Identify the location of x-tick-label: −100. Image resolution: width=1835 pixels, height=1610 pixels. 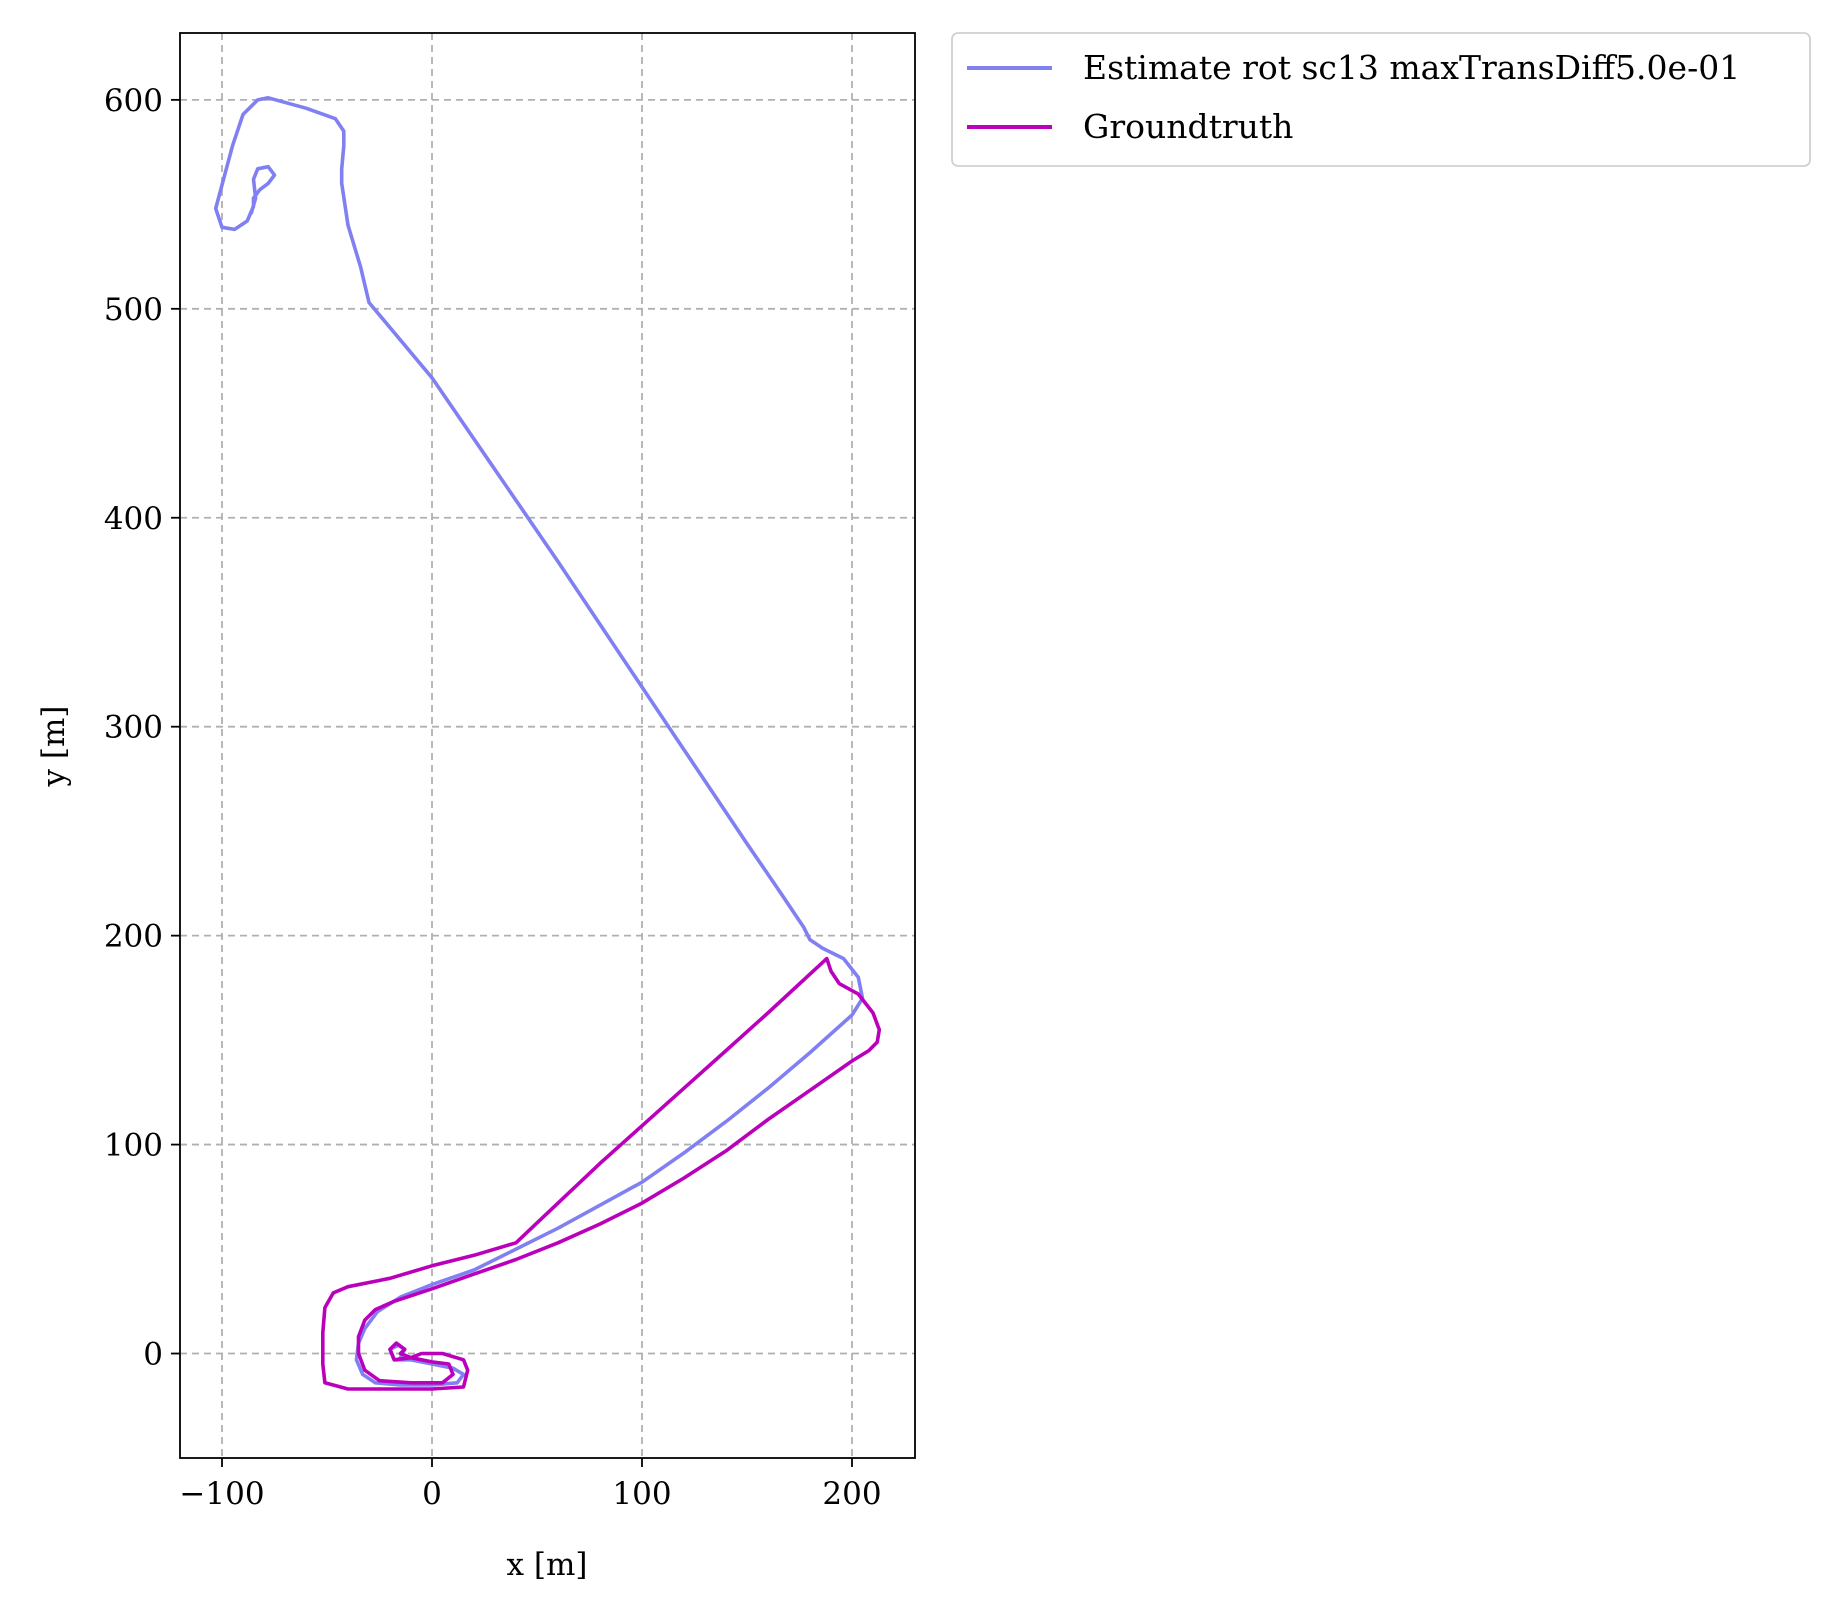
(221, 1494).